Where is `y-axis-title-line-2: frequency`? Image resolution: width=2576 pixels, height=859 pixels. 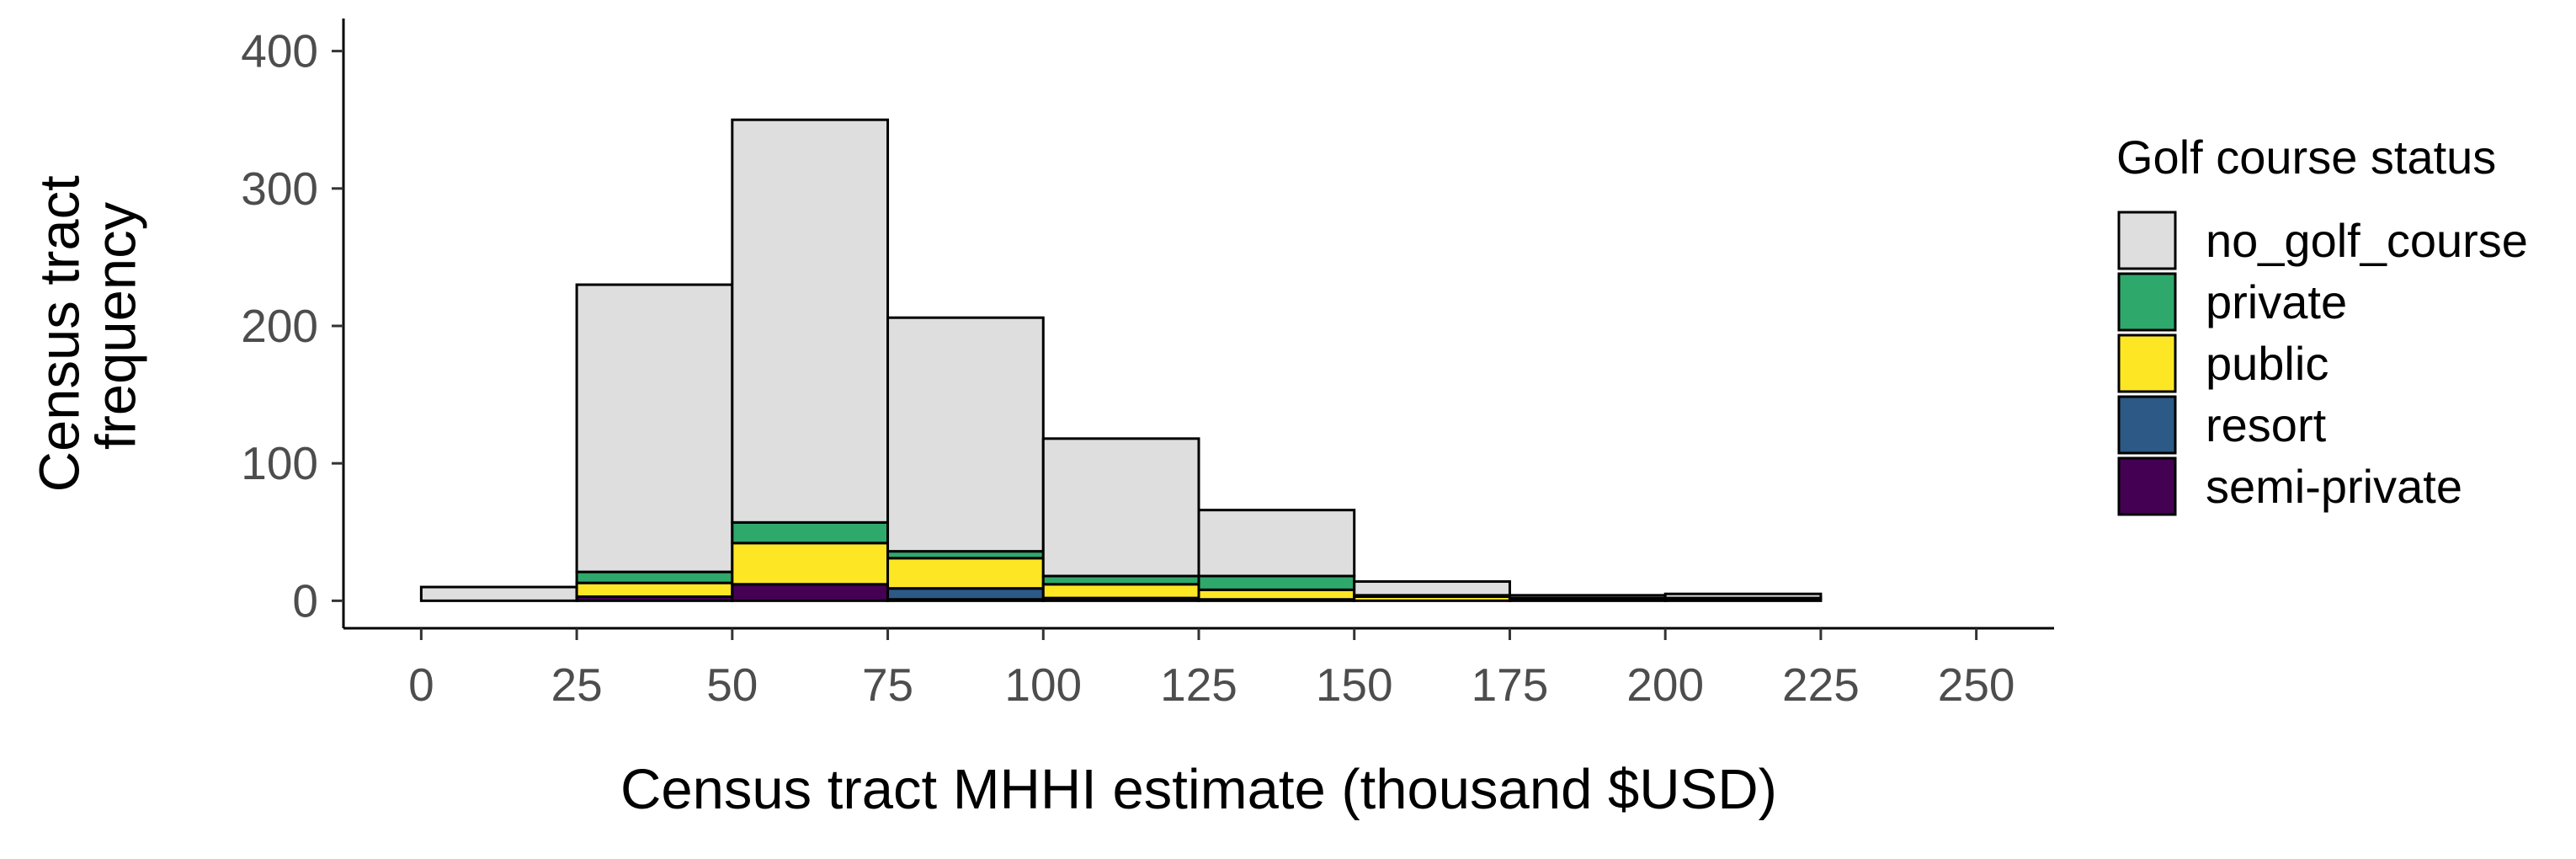 y-axis-title-line-2: frequency is located at coordinates (116, 325).